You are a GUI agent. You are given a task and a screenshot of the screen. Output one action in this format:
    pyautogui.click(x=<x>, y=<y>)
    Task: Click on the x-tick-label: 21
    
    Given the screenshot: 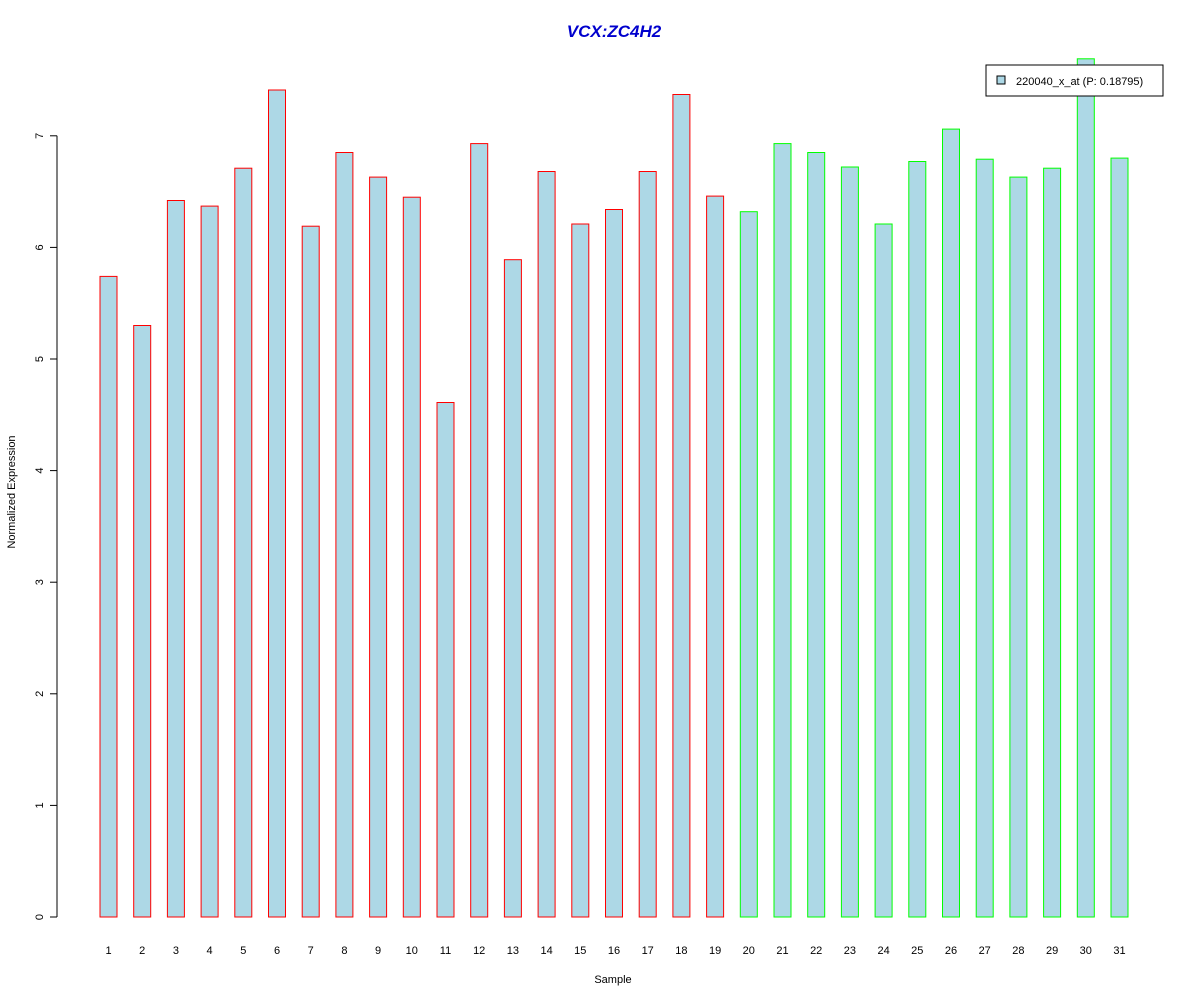 What is the action you would take?
    pyautogui.click(x=782, y=951)
    